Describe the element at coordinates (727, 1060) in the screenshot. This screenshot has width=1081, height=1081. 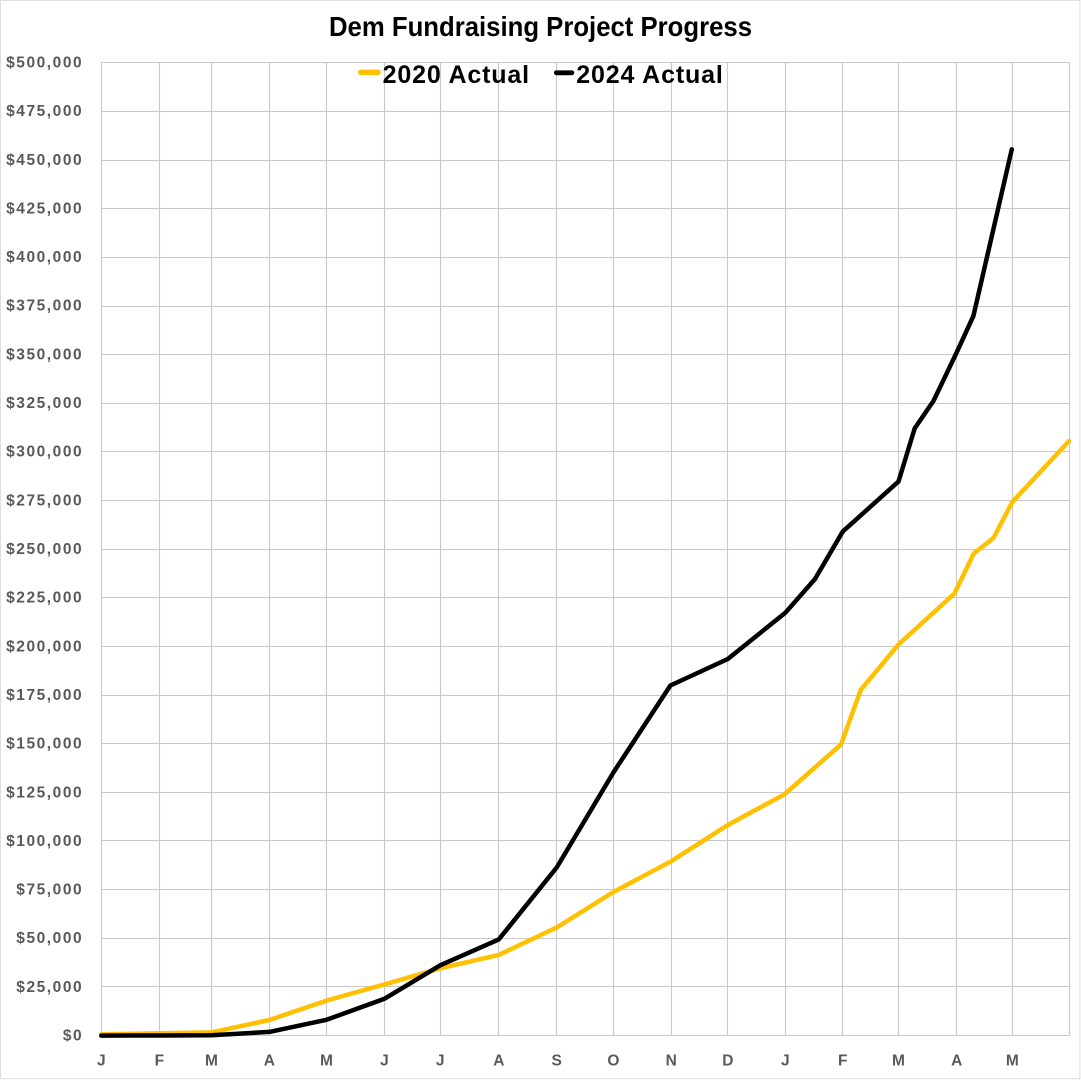
I see `svg-text: D` at that location.